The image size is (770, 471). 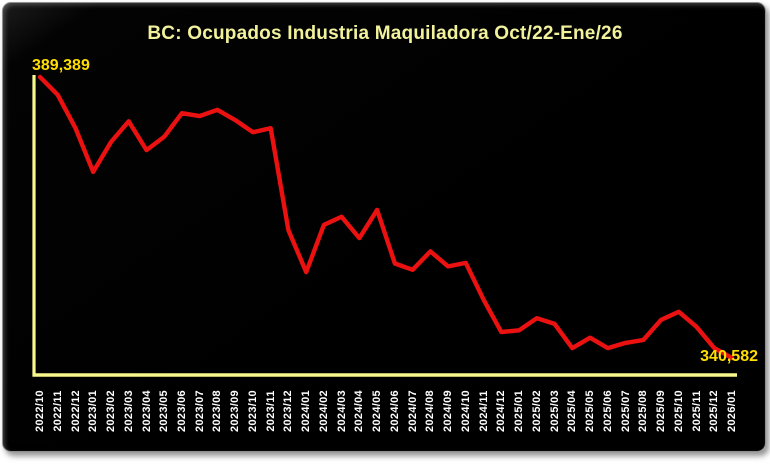 I want to click on x-axis-label: 2023/03, so click(x=128, y=411).